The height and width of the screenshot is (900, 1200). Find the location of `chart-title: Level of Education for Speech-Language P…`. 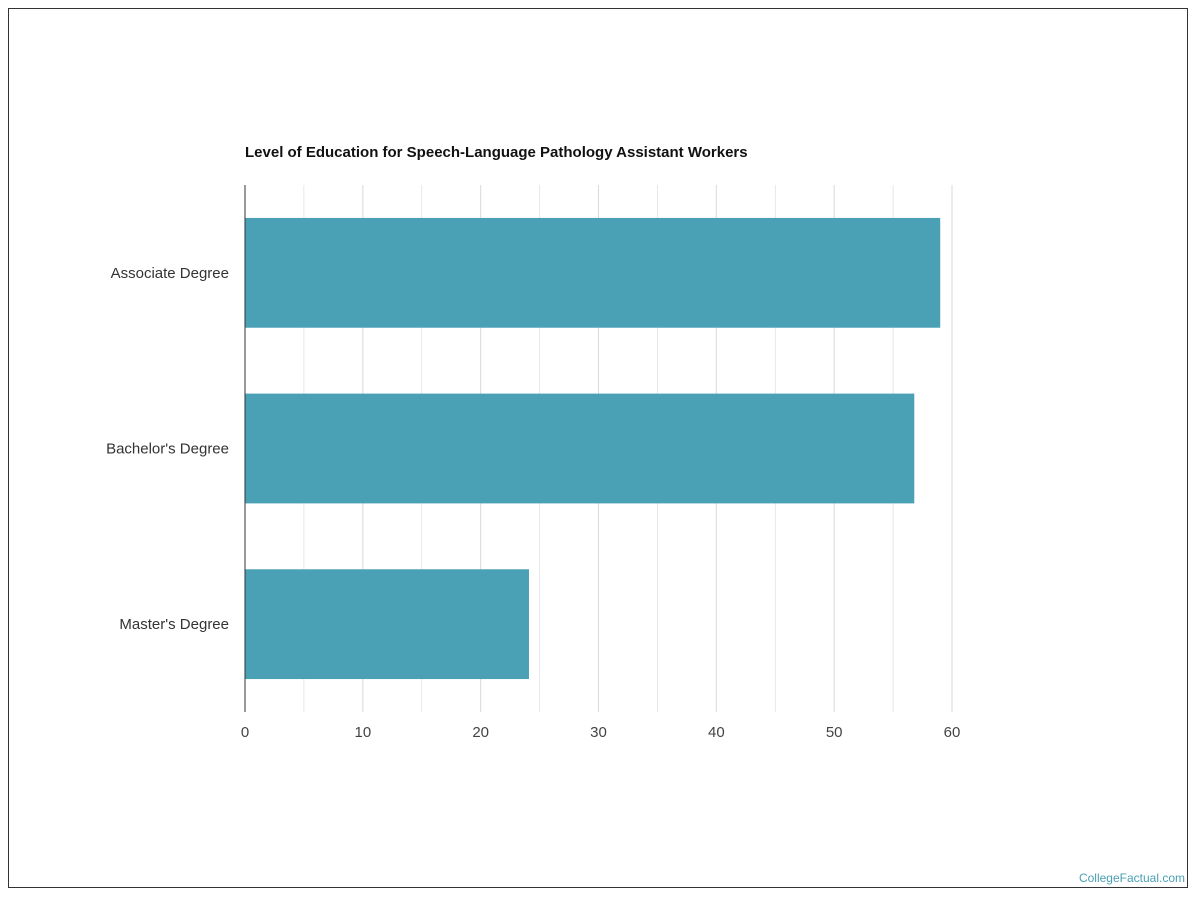

chart-title: Level of Education for Speech-Language P… is located at coordinates (496, 152).